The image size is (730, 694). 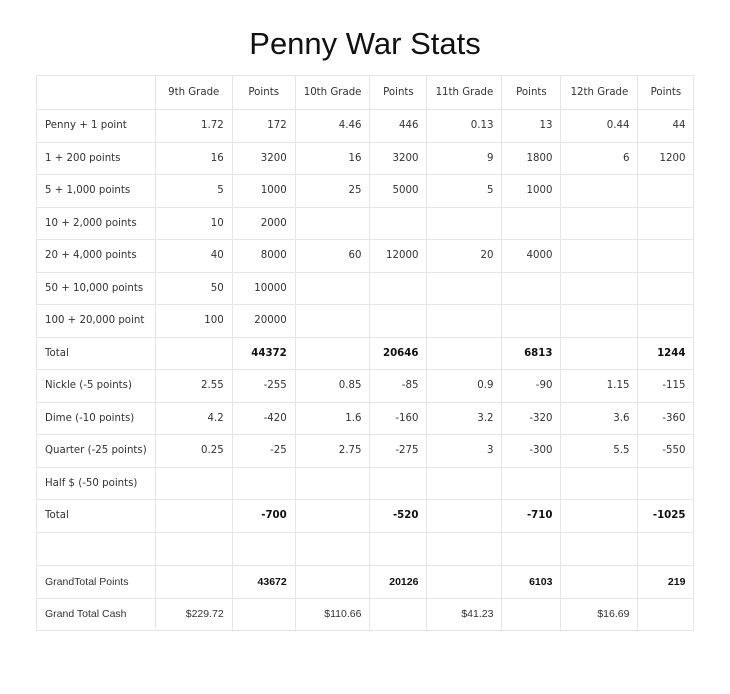 What do you see at coordinates (398, 353) in the screenshot?
I see `cell-10th-points: 20646` at bounding box center [398, 353].